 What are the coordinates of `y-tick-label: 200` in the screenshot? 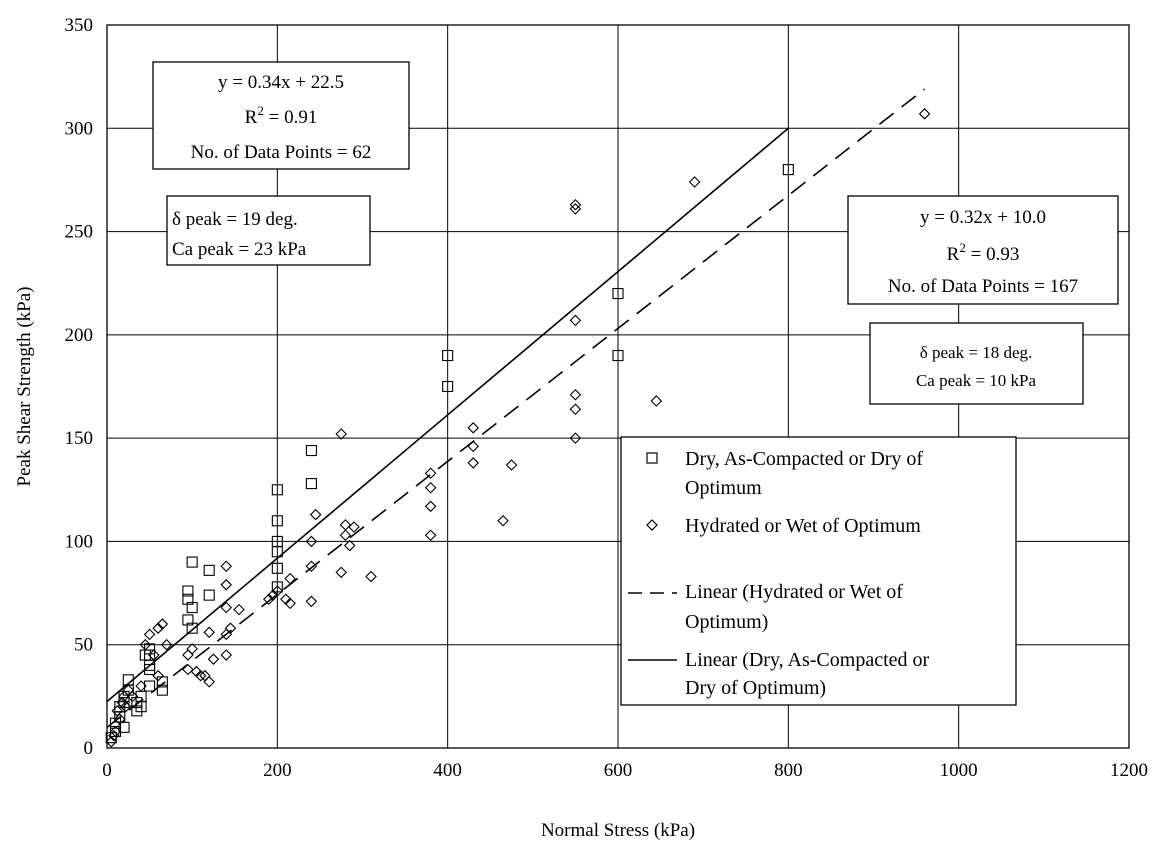 It's located at (79, 335).